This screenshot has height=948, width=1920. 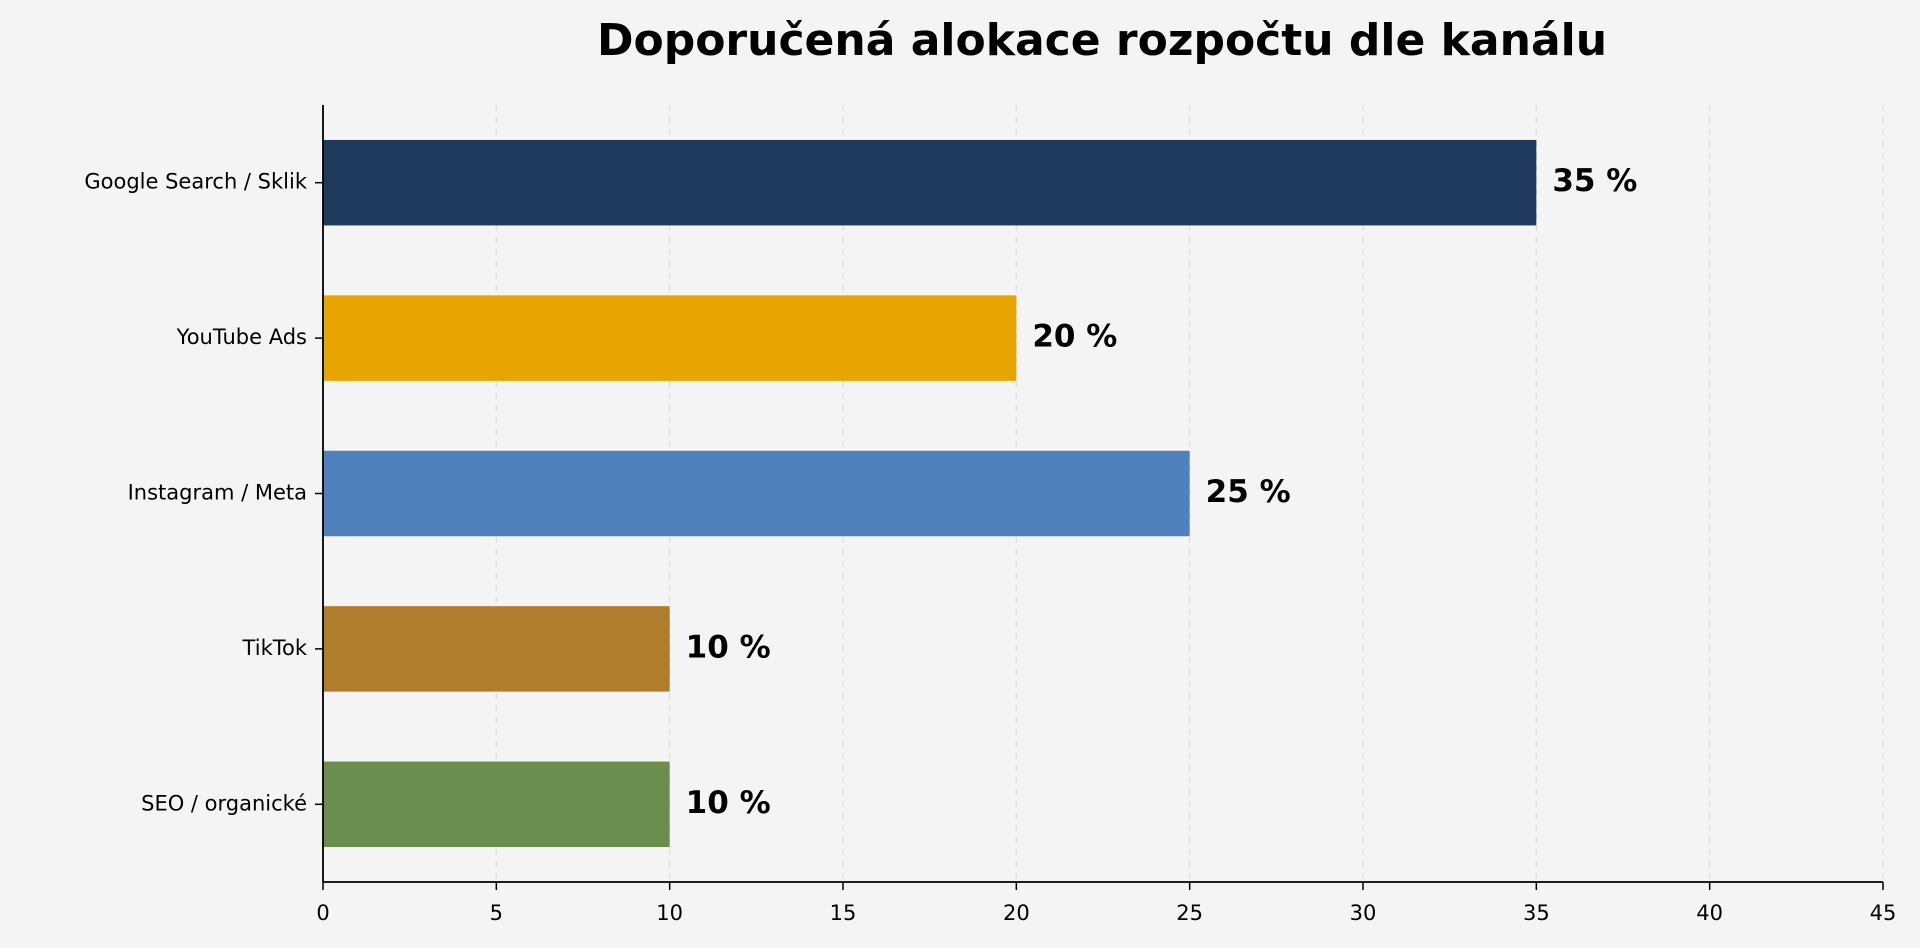 I want to click on x-tick-label: 0, so click(x=322, y=913).